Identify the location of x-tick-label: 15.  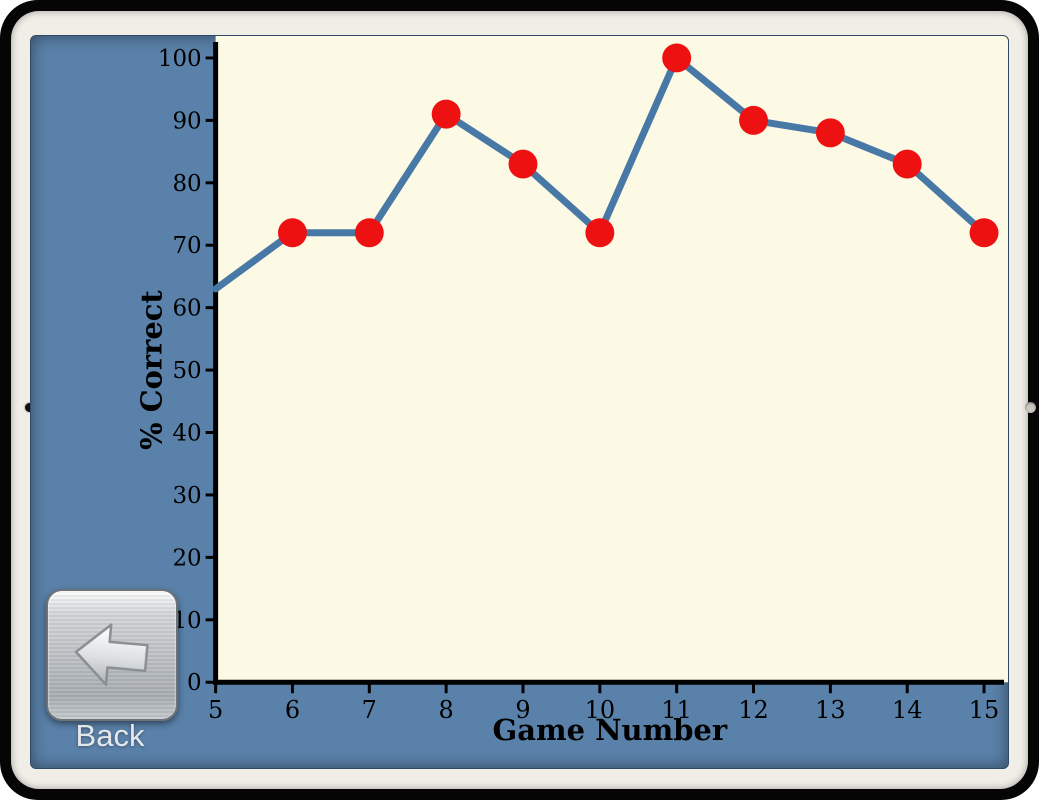
(984, 710).